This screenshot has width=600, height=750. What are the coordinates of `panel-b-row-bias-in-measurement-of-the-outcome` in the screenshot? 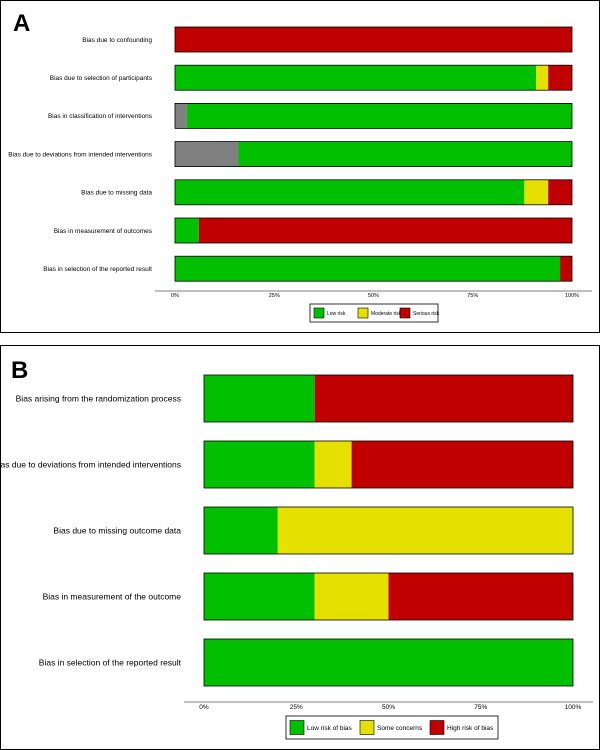 It's located at (388, 596).